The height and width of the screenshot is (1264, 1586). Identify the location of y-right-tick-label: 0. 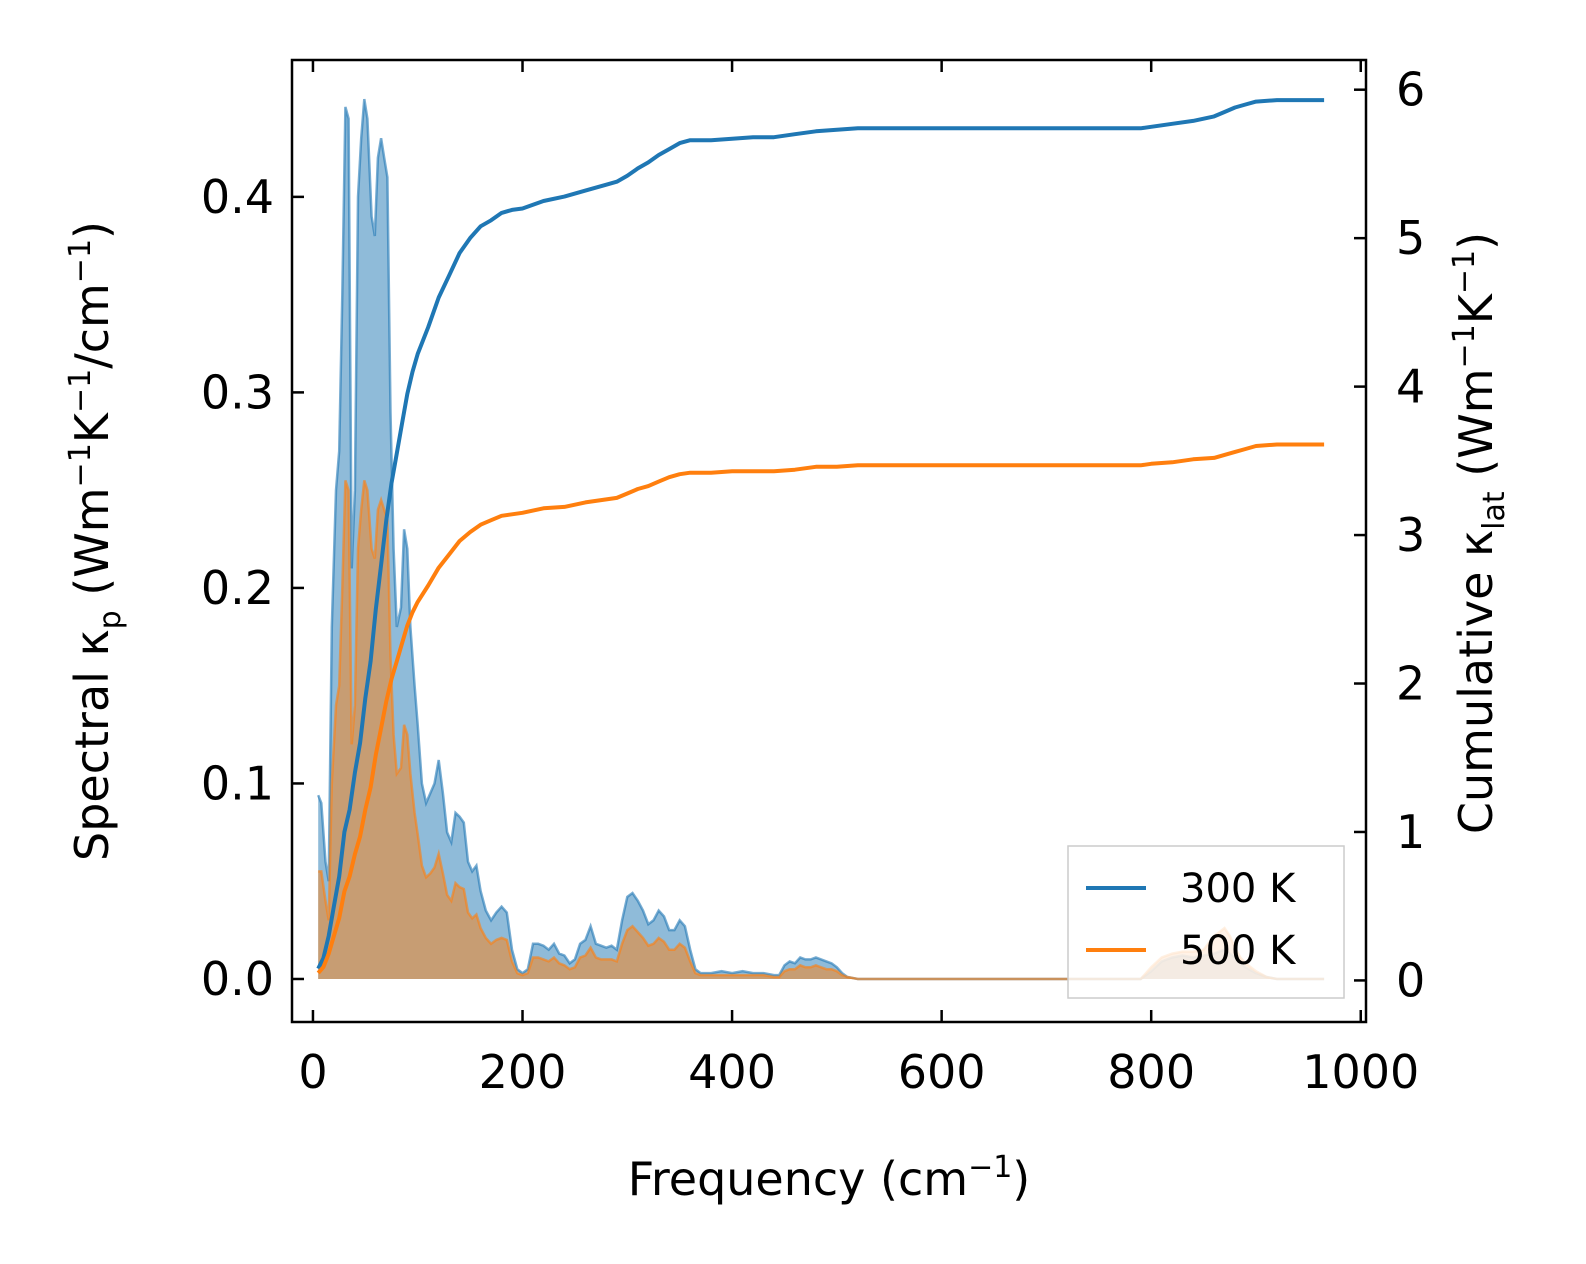
(1410, 980).